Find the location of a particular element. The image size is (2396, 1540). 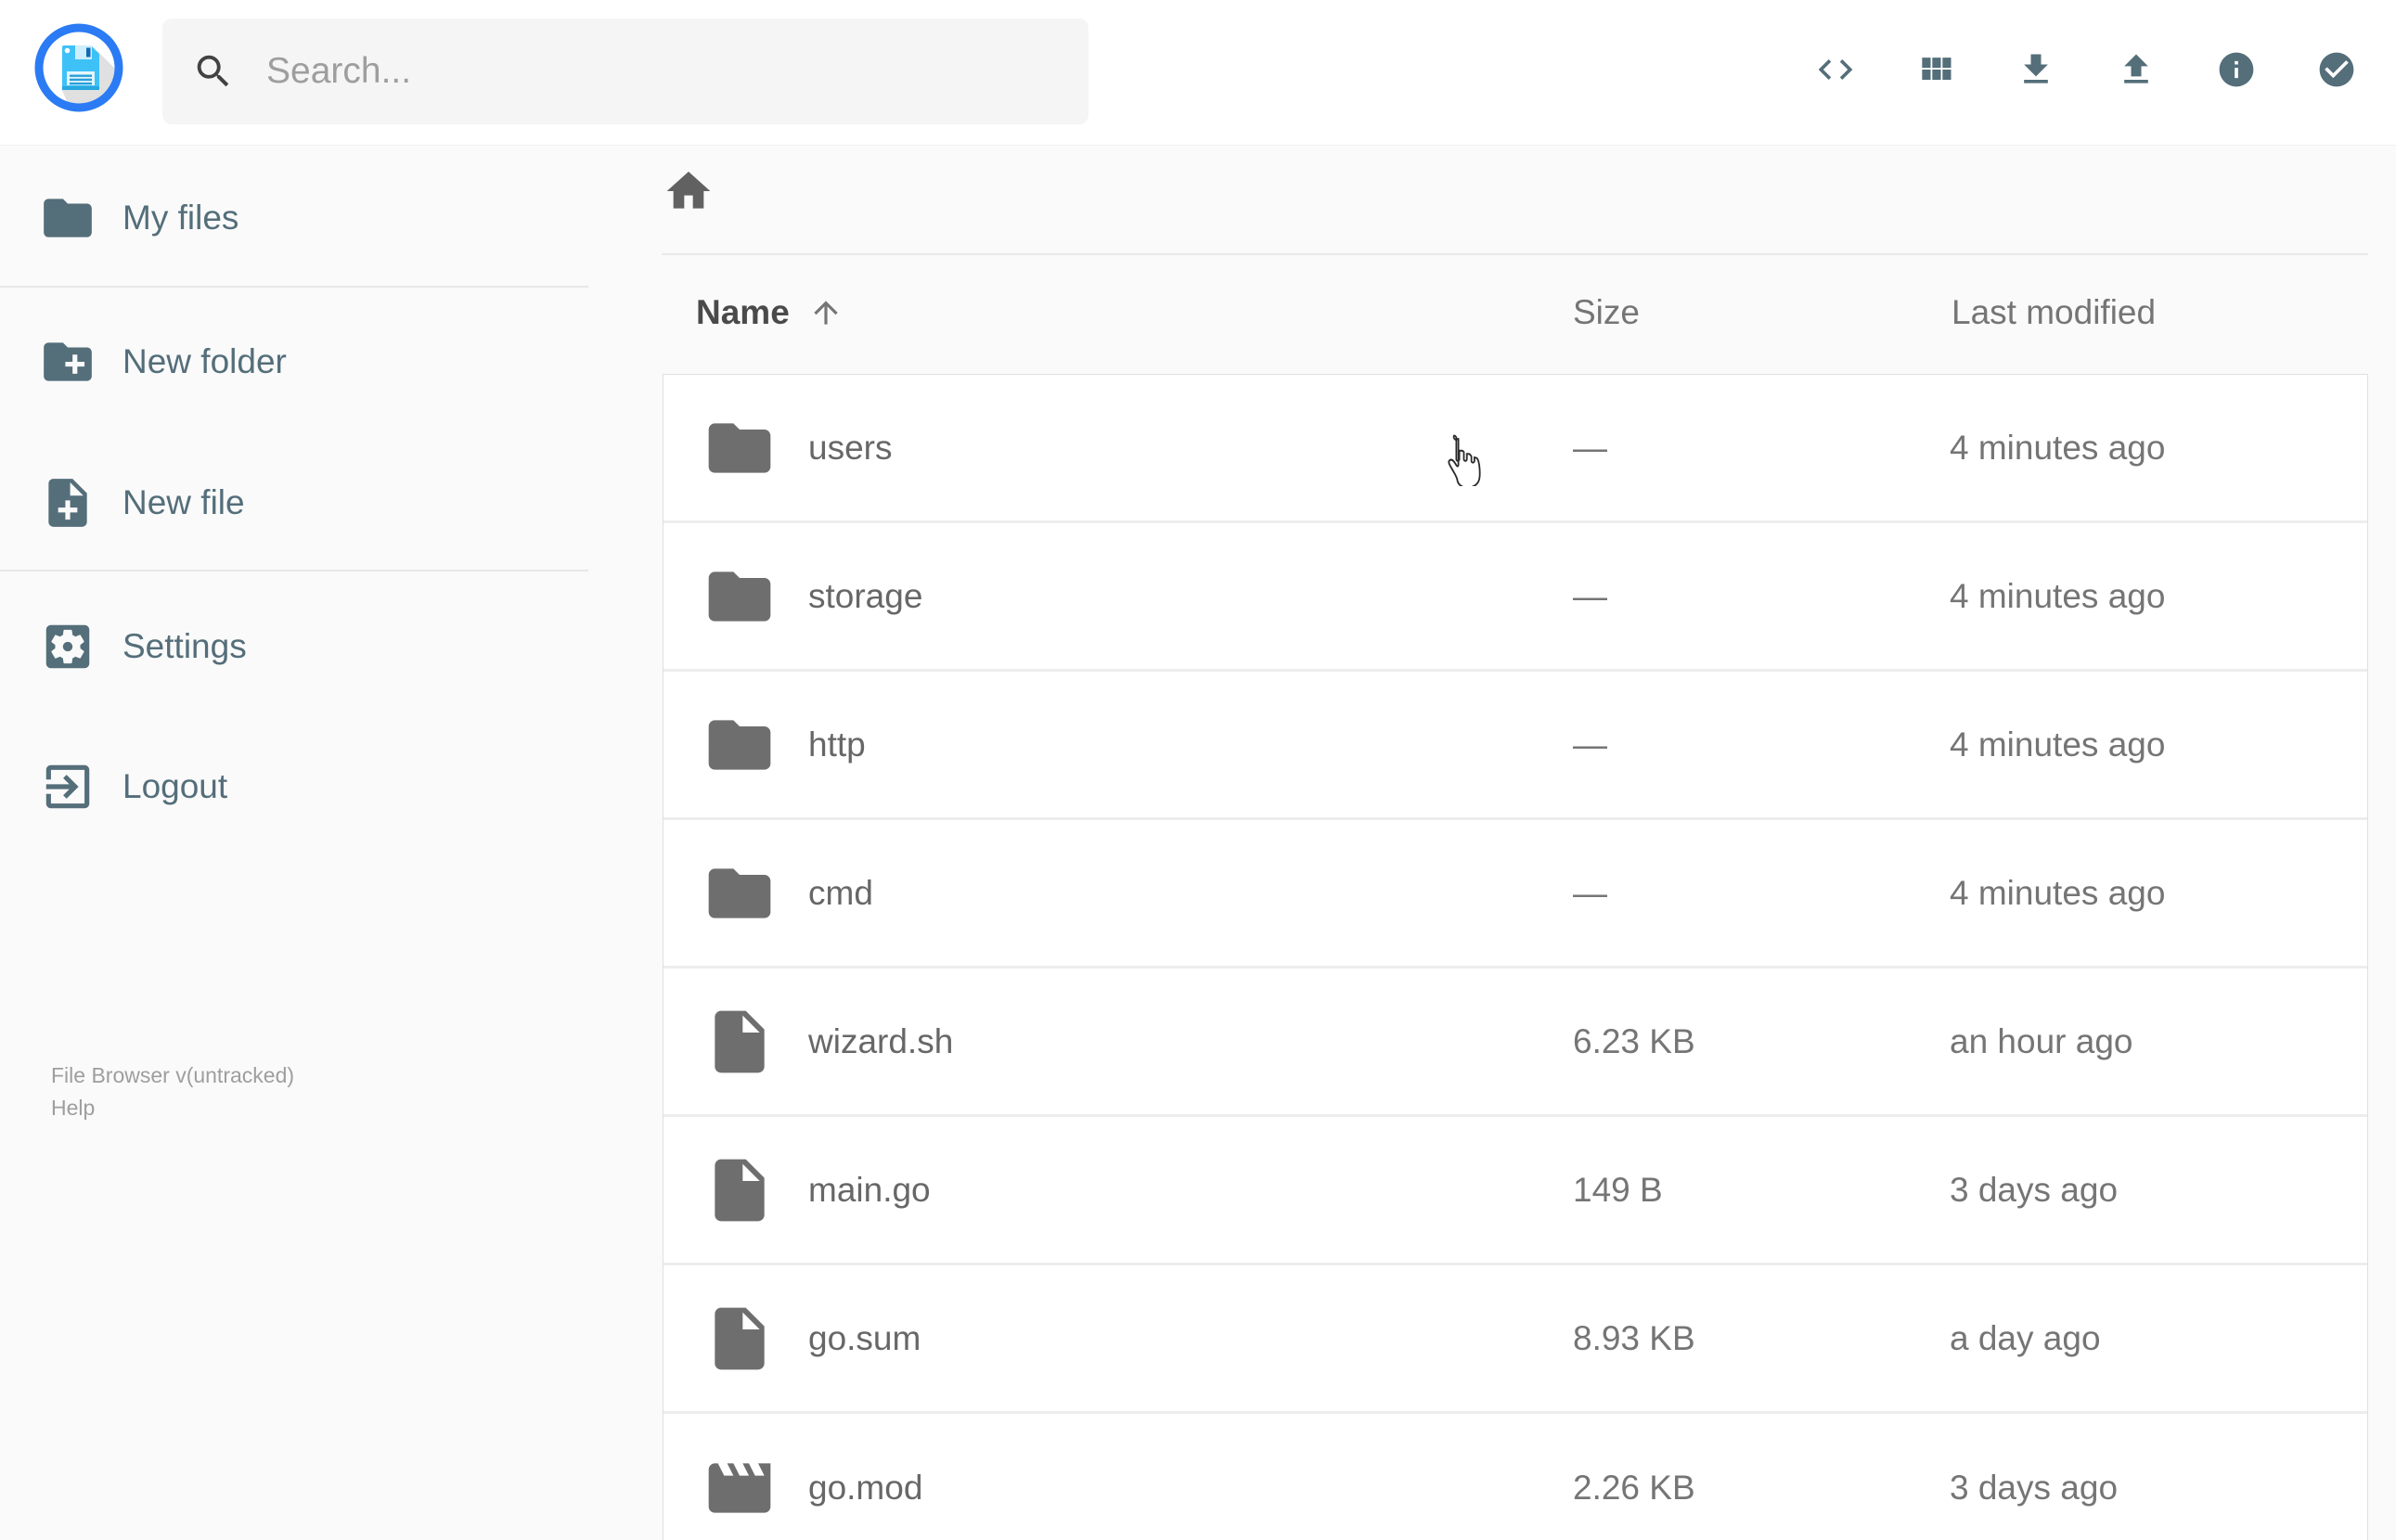

file-row: go.mod 2.26 KB 3 days ago is located at coordinates (1515, 1477).